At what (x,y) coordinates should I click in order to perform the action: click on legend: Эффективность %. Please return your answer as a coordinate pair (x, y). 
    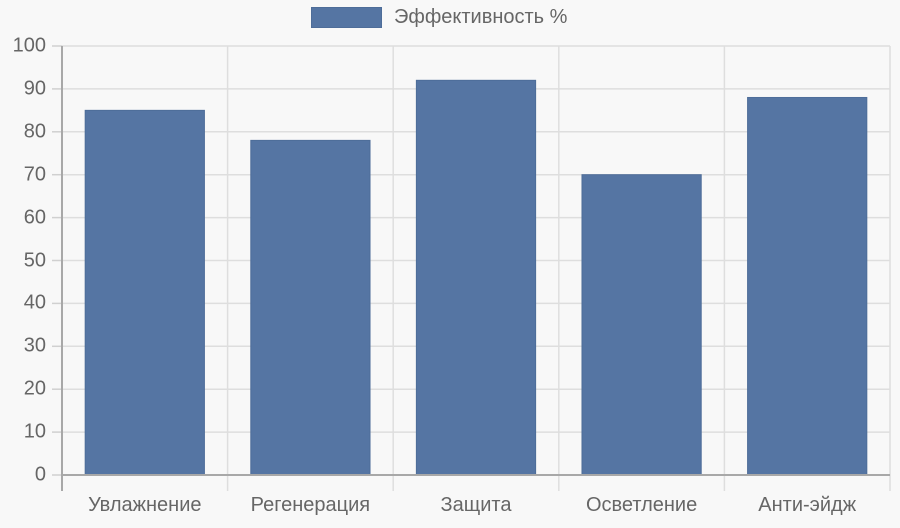
    Looking at the image, I should click on (439, 17).